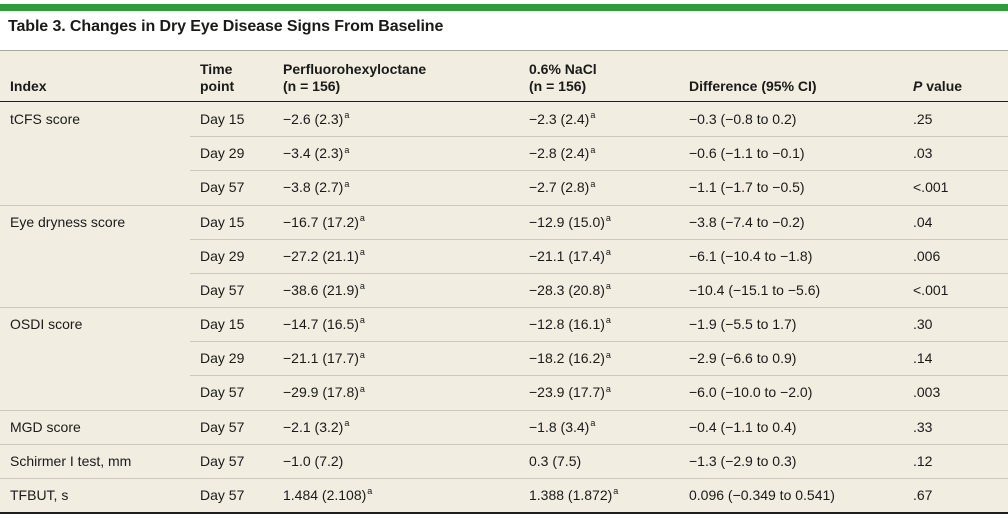  I want to click on cell-group1: −21.1 (17.7)a, so click(324, 358).